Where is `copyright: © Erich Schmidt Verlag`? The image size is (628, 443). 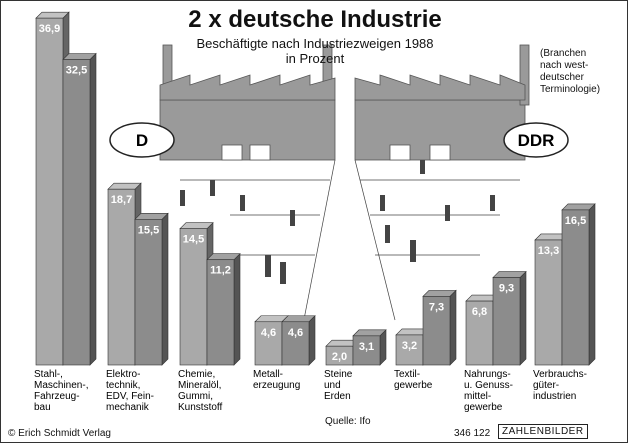 copyright: © Erich Schmidt Verlag is located at coordinates (59, 433).